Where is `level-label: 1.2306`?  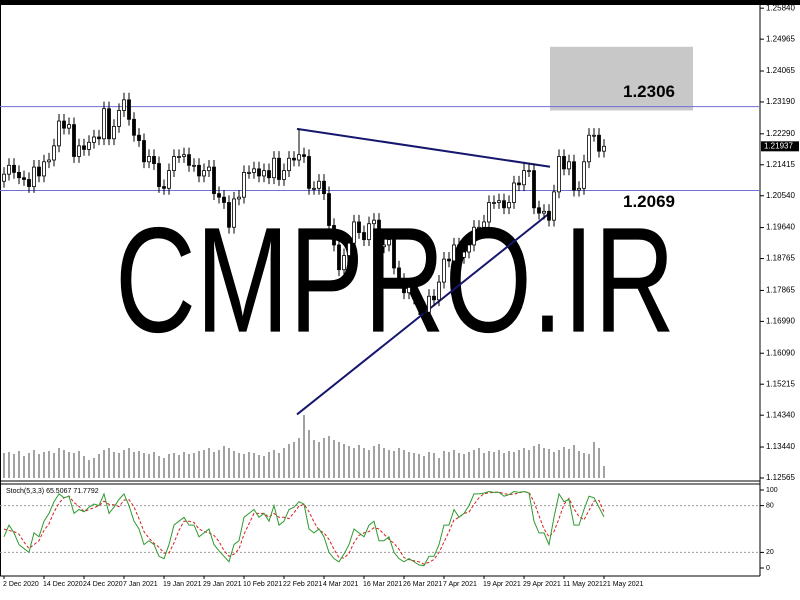 level-label: 1.2306 is located at coordinates (649, 91).